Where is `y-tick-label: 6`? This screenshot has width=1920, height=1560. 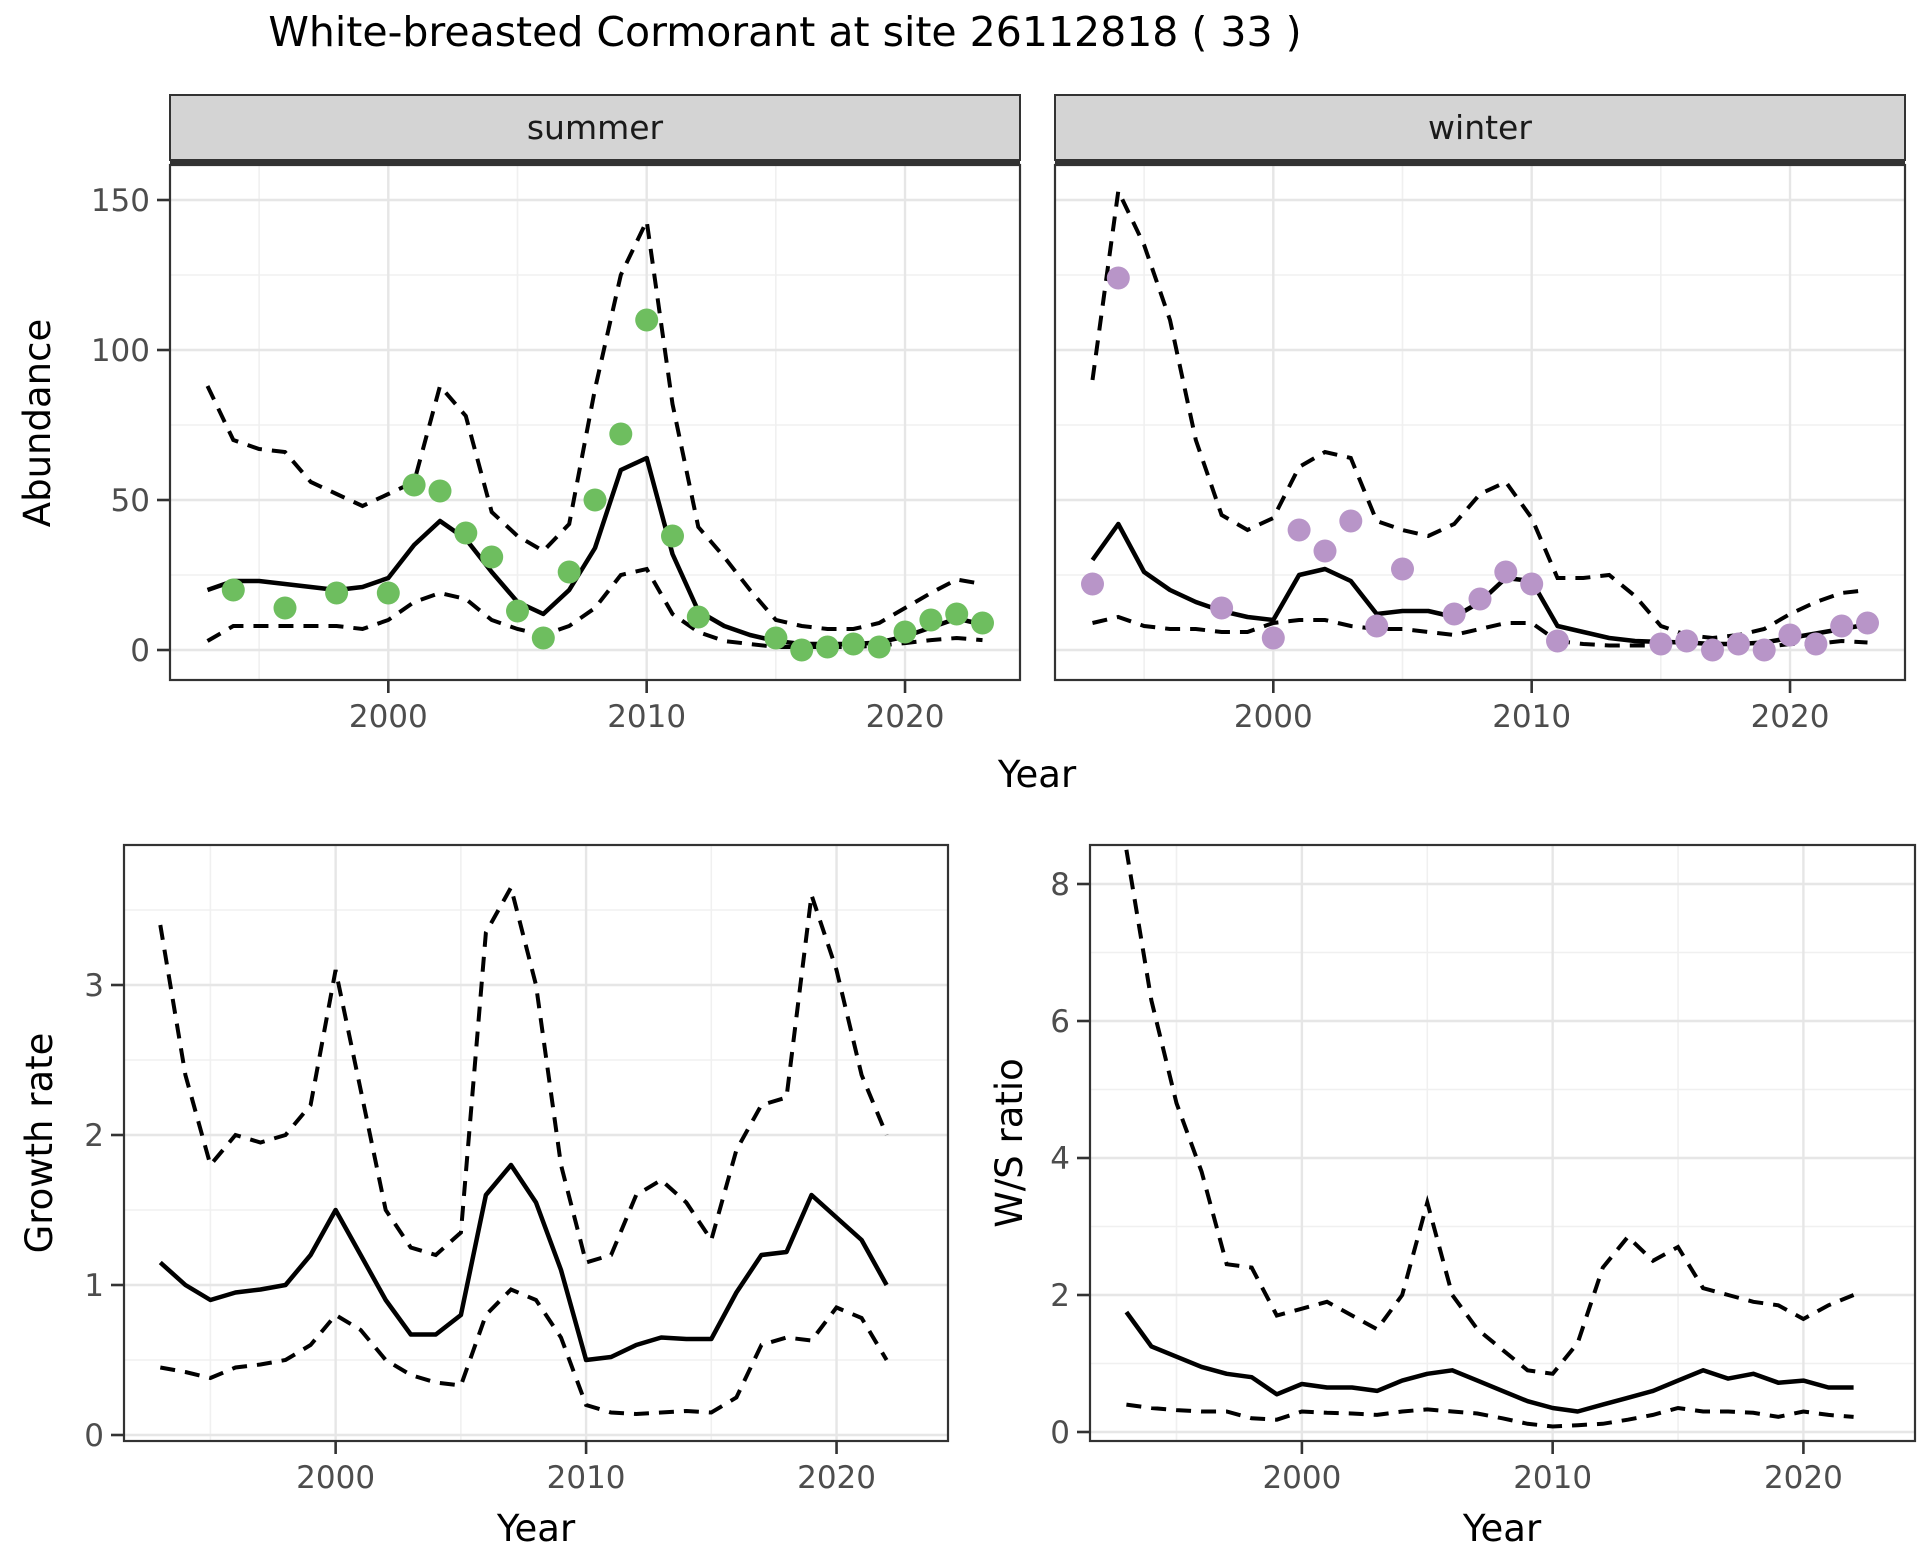 y-tick-label: 6 is located at coordinates (1060, 1022).